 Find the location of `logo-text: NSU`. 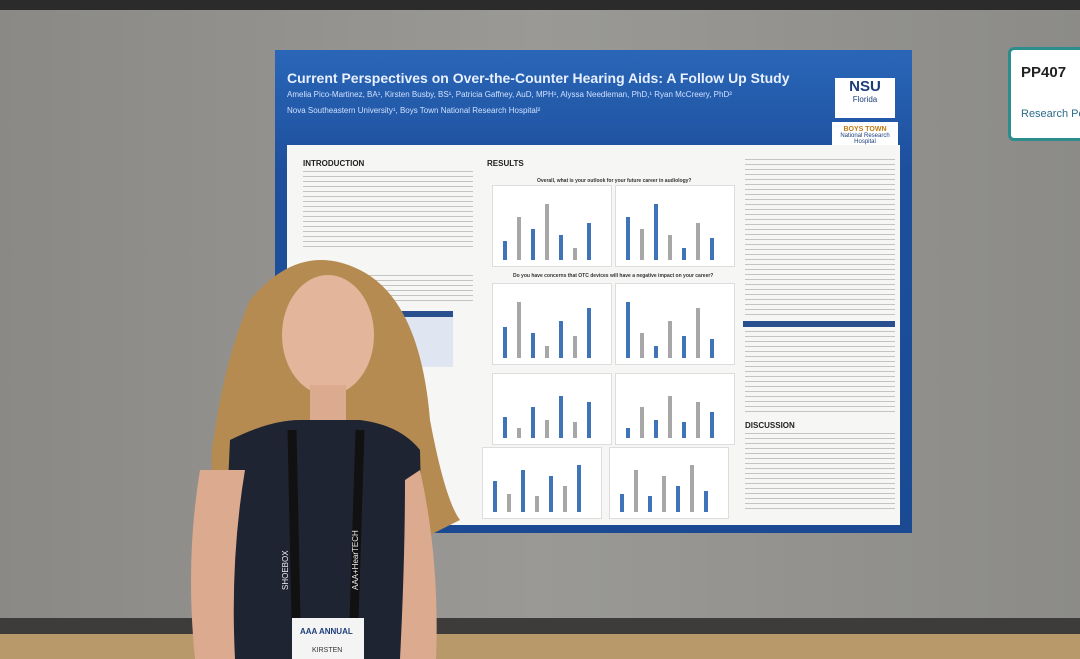

logo-text: NSU is located at coordinates (865, 86).